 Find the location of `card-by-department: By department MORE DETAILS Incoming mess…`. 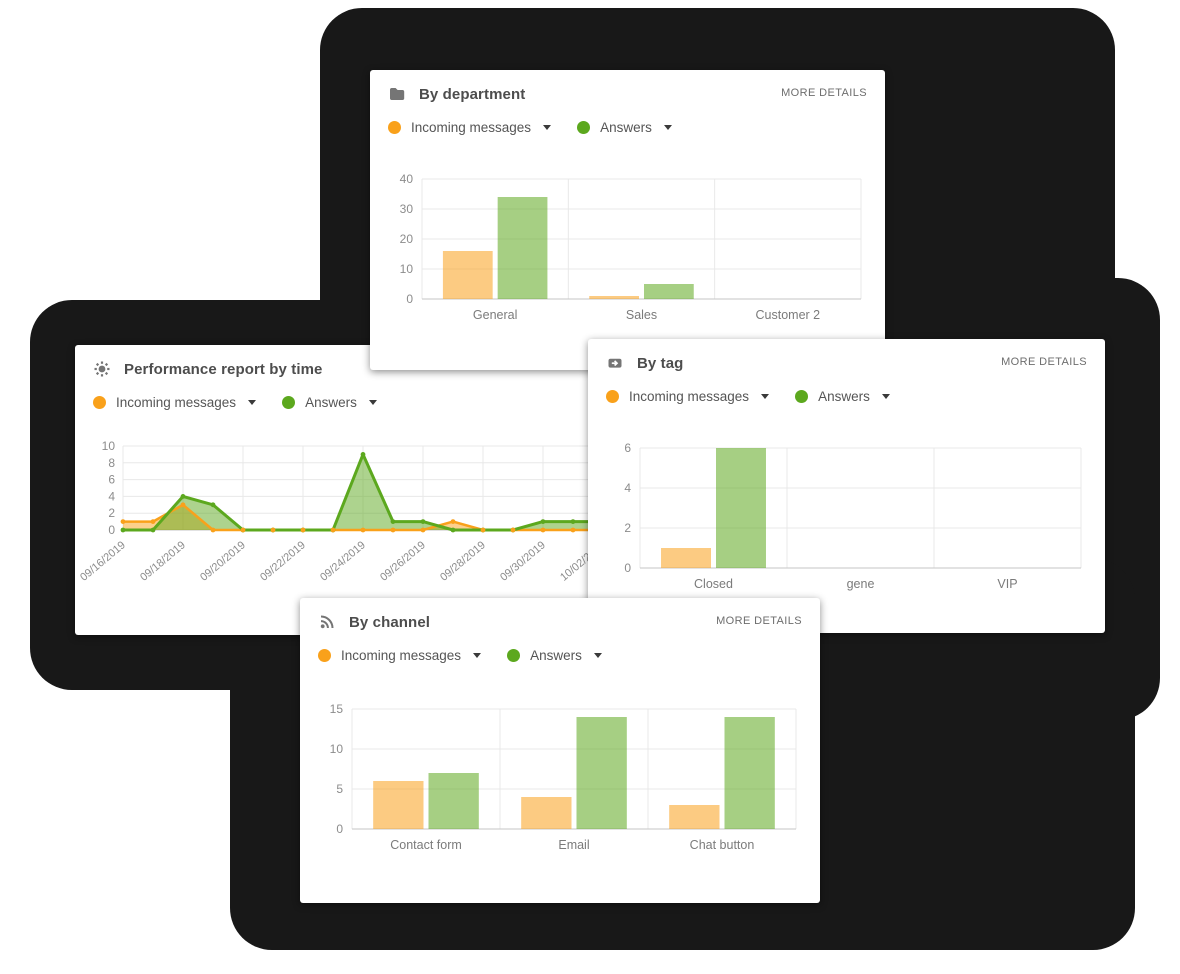

card-by-department: By department MORE DETAILS Incoming mess… is located at coordinates (627, 220).